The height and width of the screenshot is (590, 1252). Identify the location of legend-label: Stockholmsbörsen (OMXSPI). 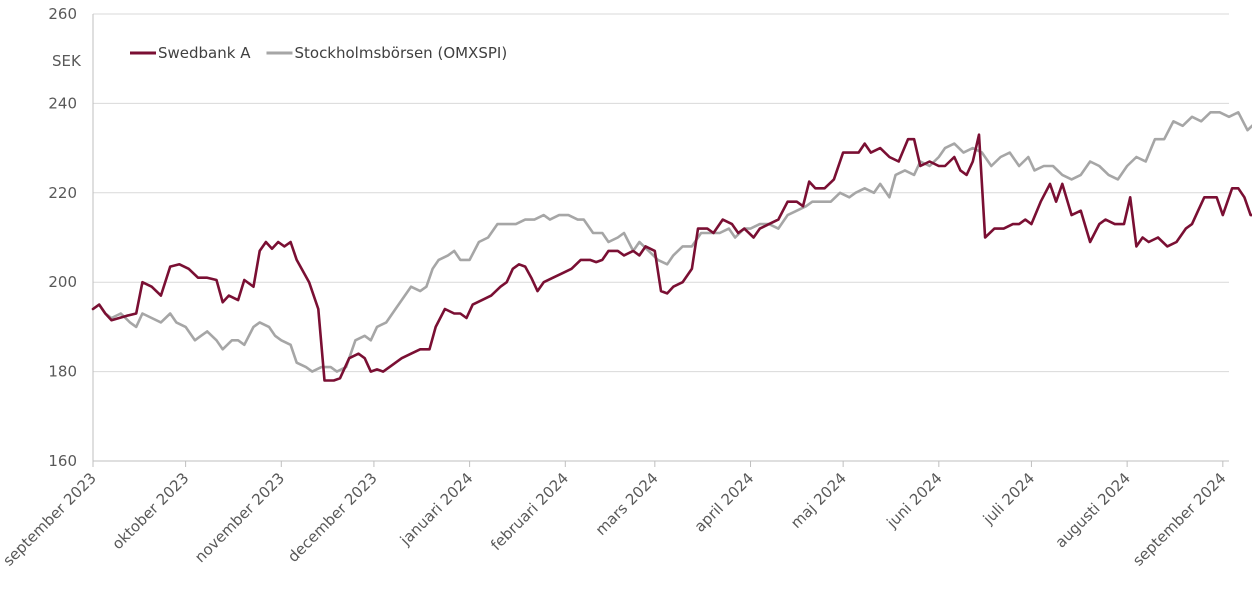
(400, 53).